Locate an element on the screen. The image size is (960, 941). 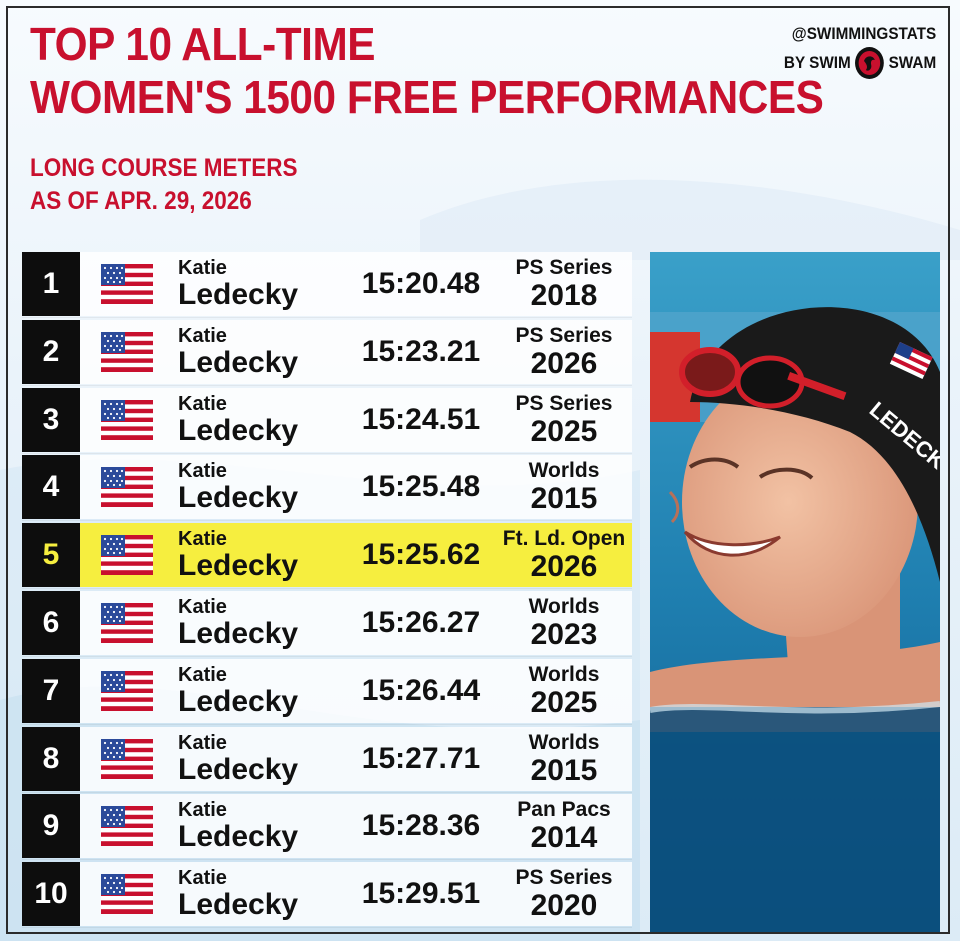
subtitle-line-2: AS OF APR. 29, 2026 is located at coordinates (141, 201).